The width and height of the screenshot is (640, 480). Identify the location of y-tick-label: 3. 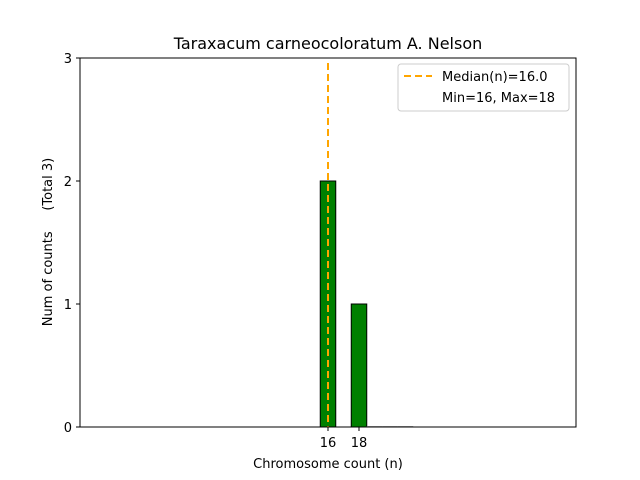
(68, 59).